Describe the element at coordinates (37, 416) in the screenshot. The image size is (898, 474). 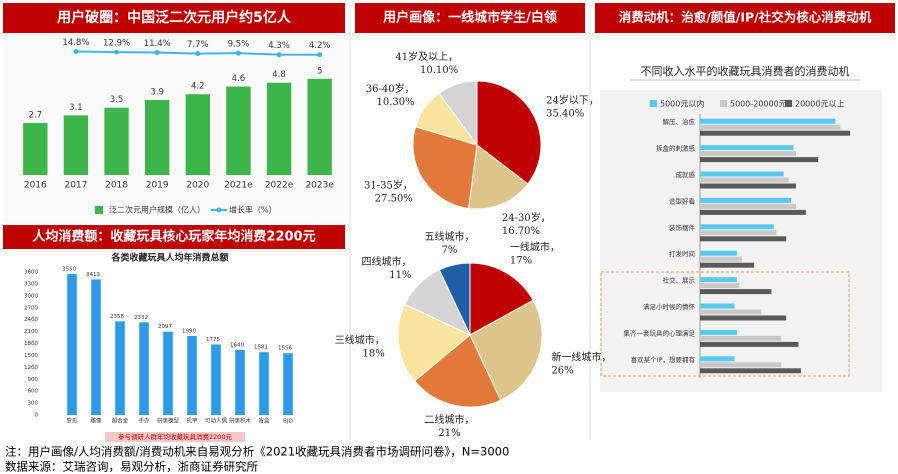
I see `y-tick-label: 0` at that location.